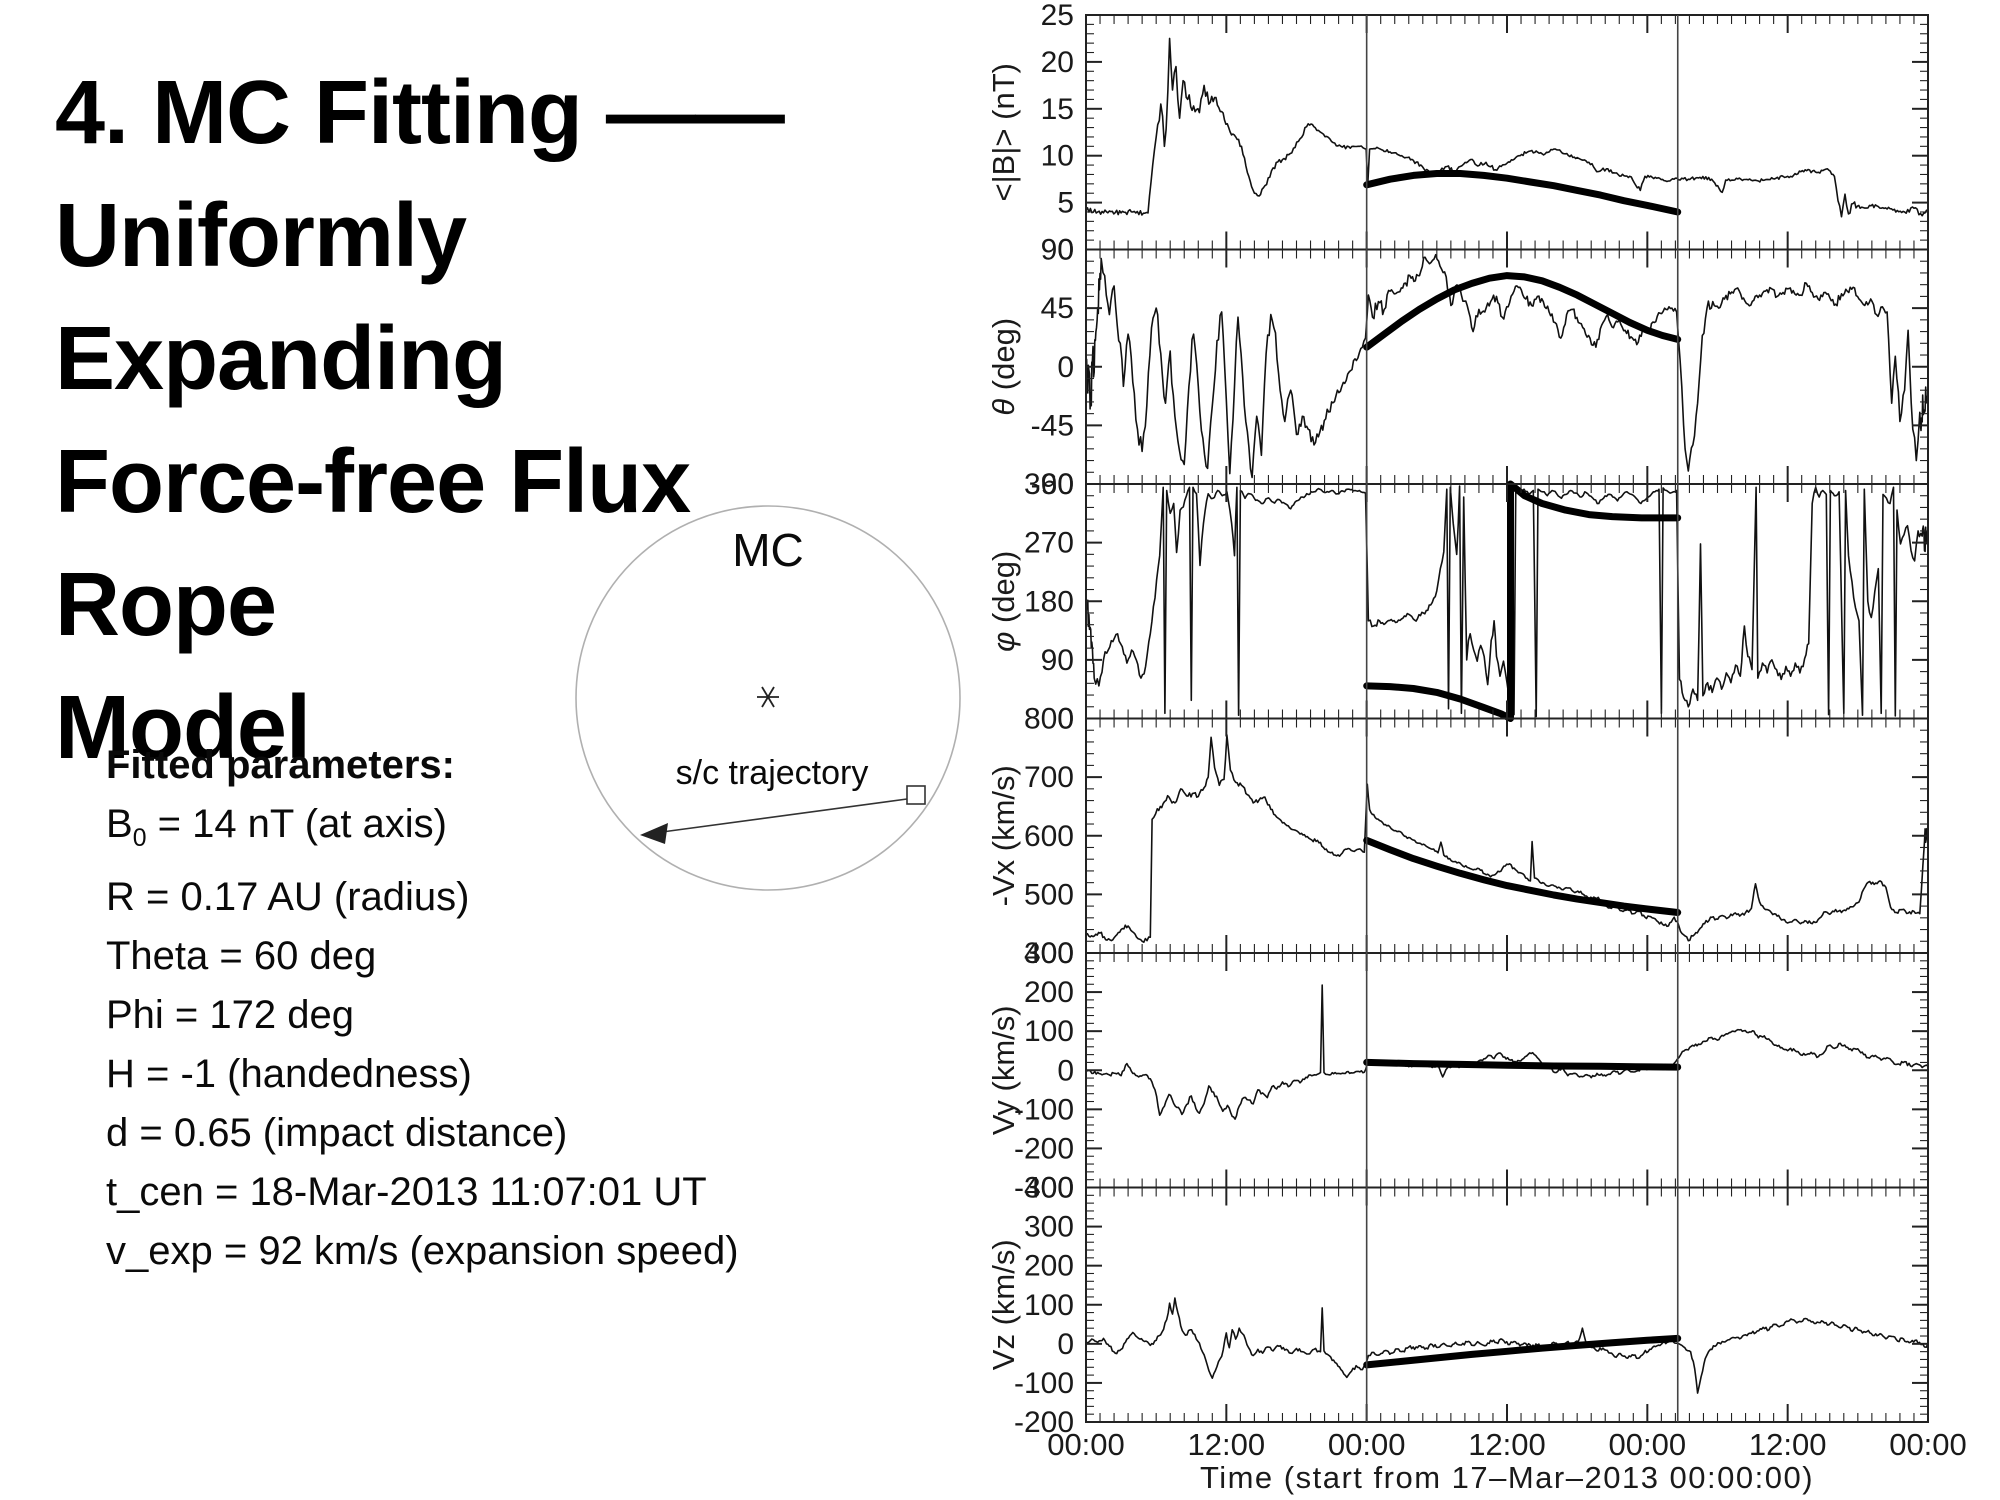  What do you see at coordinates (288, 897) in the screenshot?
I see `param-radius: R = 0.17 AU (radius)` at bounding box center [288, 897].